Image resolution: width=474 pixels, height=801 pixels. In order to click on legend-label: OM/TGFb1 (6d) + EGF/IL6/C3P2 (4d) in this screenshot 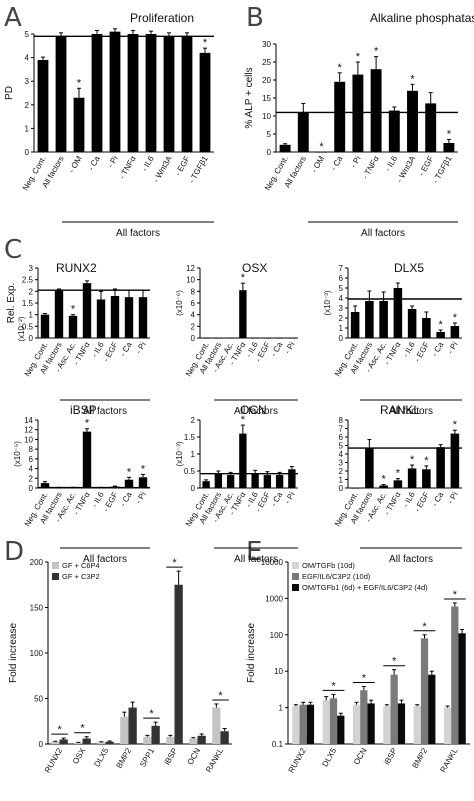, I will do `click(365, 587)`.